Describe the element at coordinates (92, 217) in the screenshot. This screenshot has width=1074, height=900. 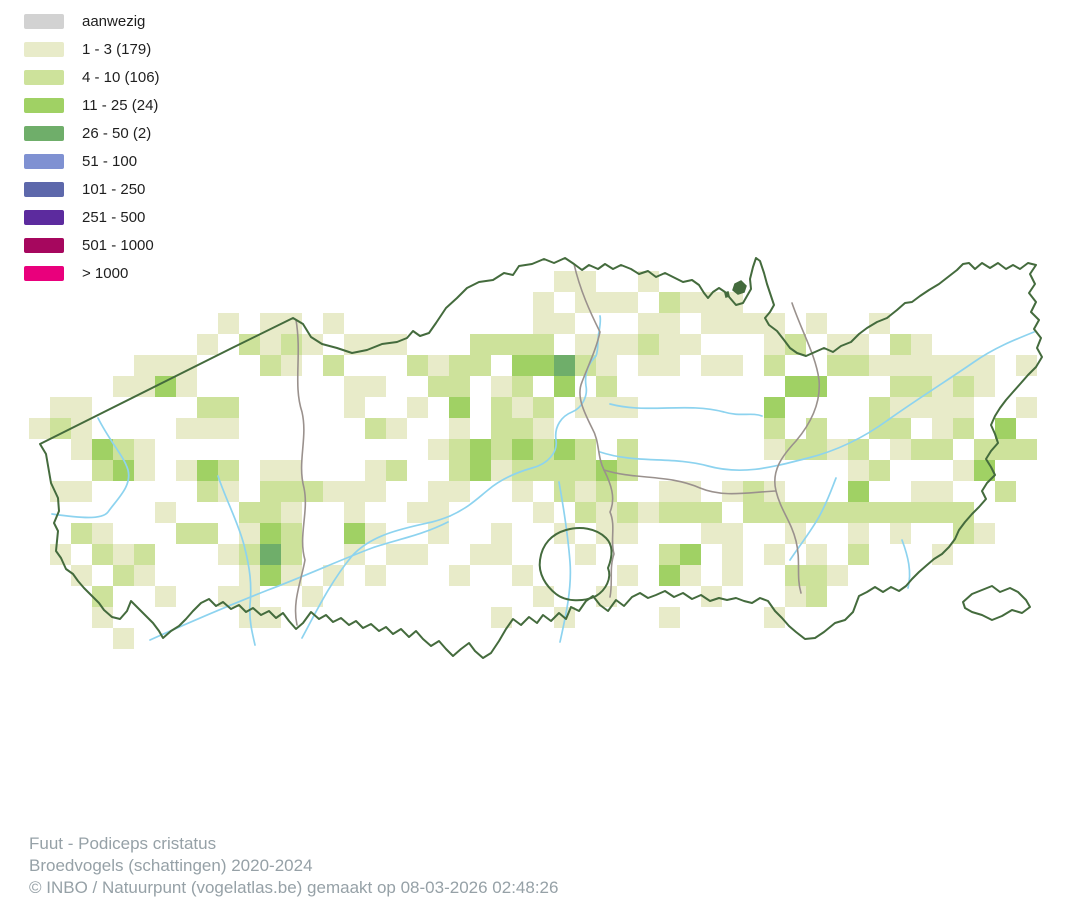
I see `legend-item: 251 - 500` at that location.